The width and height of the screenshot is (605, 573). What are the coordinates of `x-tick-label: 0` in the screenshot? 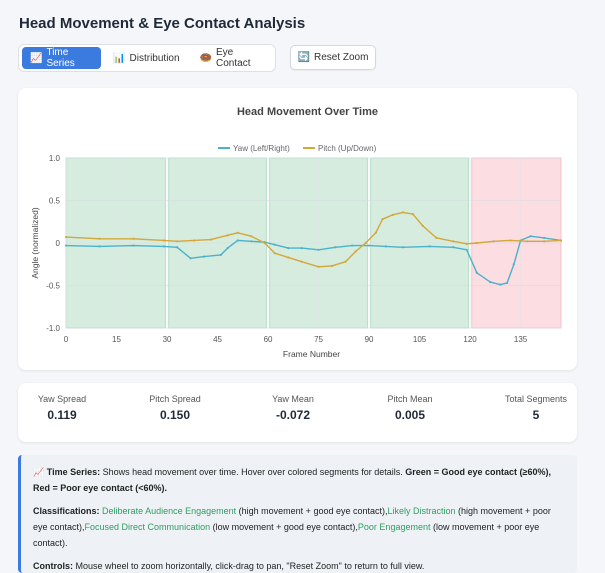 It's located at (66, 339).